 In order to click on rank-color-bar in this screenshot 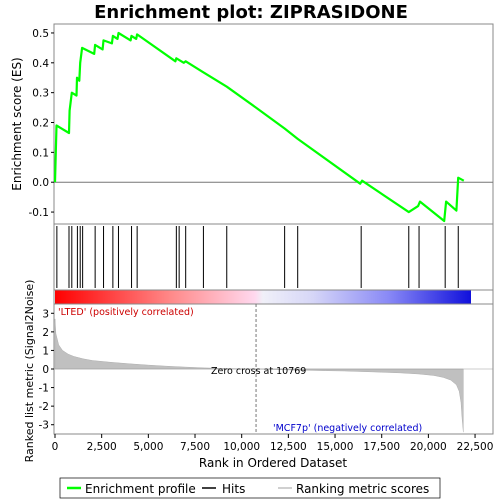, I will do `click(263, 297)`.